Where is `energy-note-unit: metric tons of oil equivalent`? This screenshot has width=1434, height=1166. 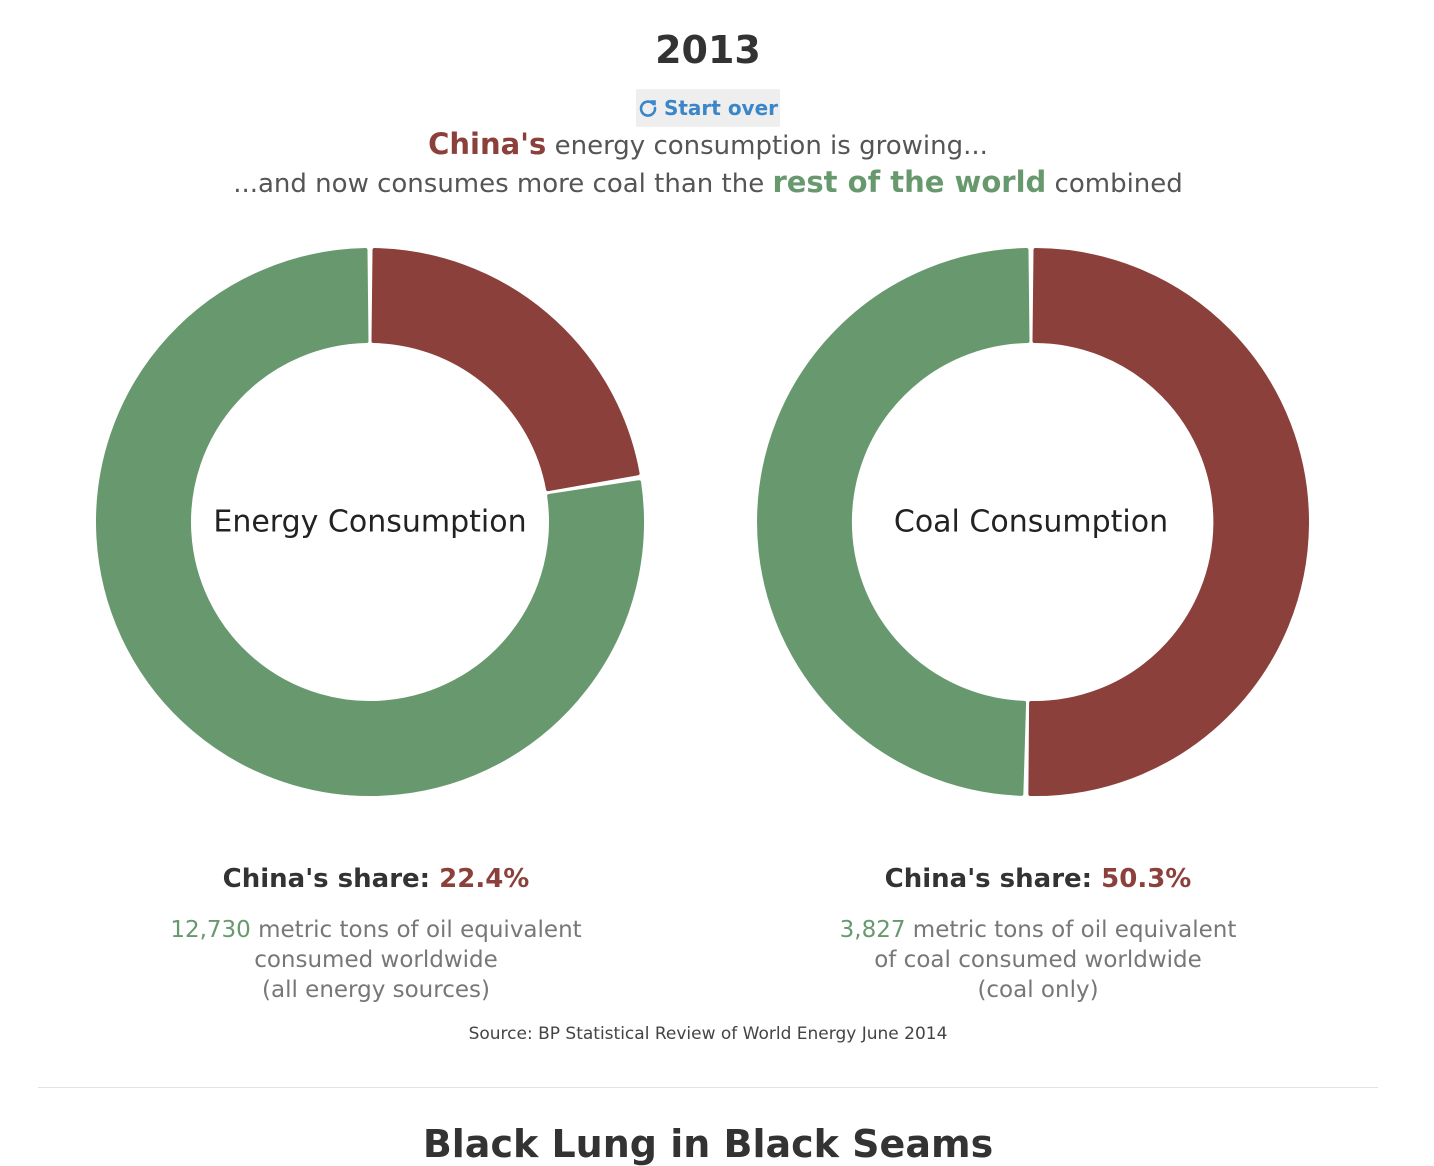 energy-note-unit: metric tons of oil equivalent is located at coordinates (416, 930).